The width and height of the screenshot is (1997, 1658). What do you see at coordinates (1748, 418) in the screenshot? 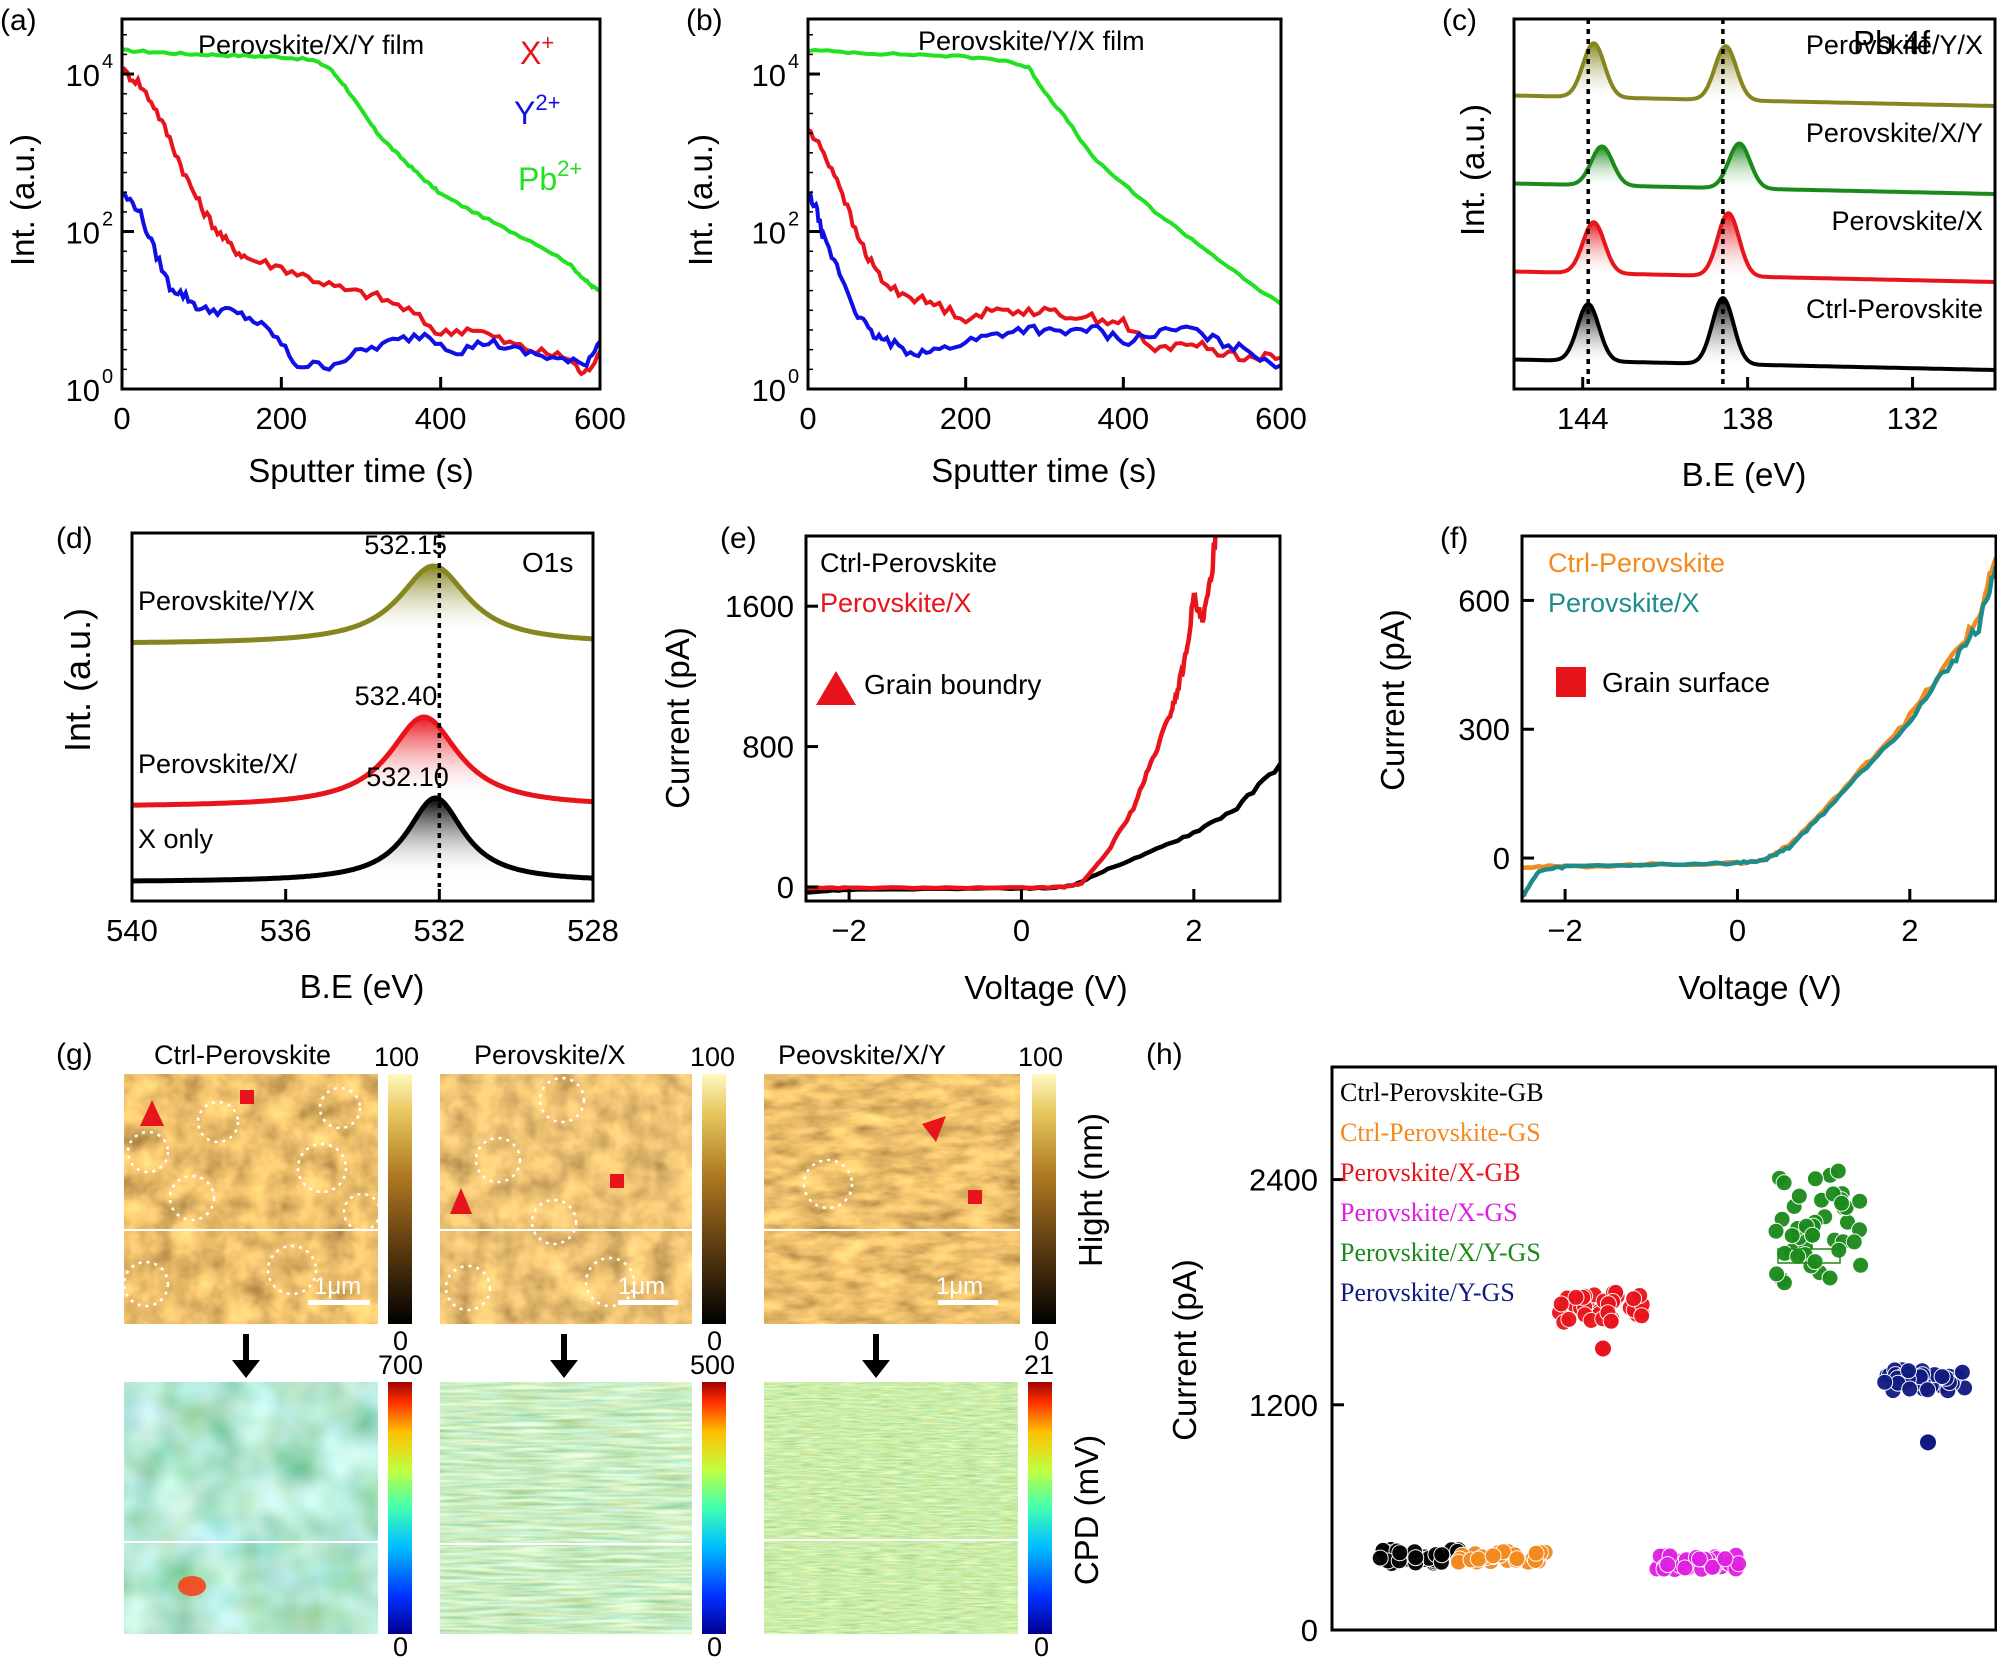
I see `x-tick-label: 138` at bounding box center [1748, 418].